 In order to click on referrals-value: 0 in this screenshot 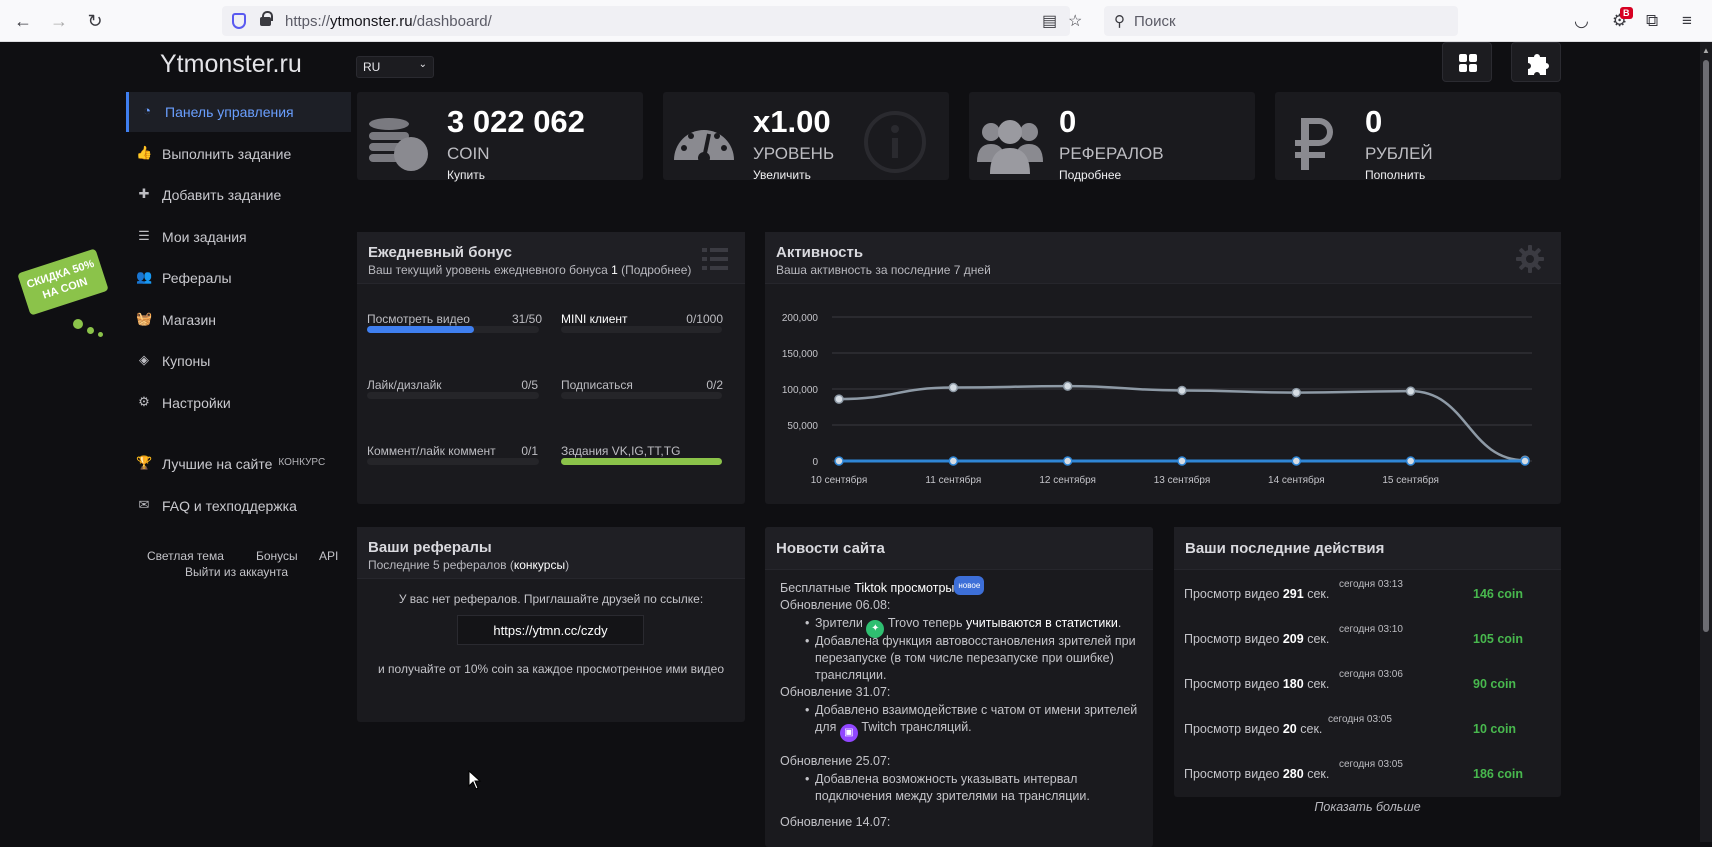, I will do `click(1068, 121)`.